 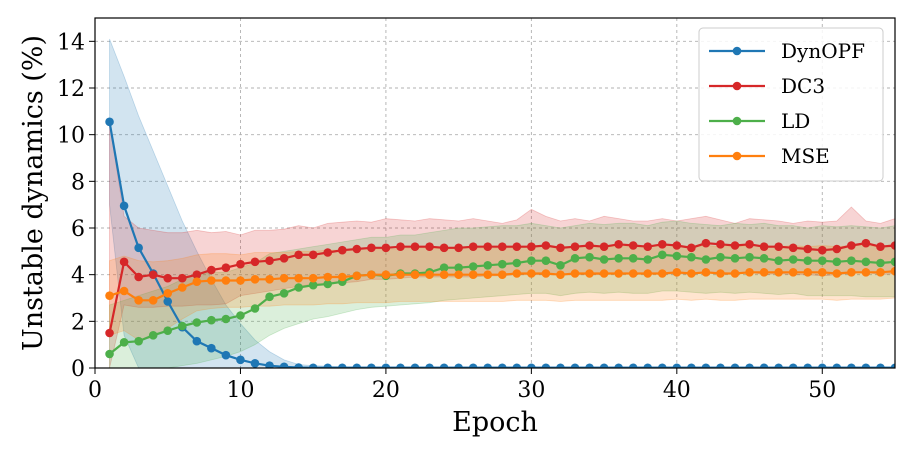 What do you see at coordinates (737, 51) in the screenshot?
I see `legend-dynopf-marker` at bounding box center [737, 51].